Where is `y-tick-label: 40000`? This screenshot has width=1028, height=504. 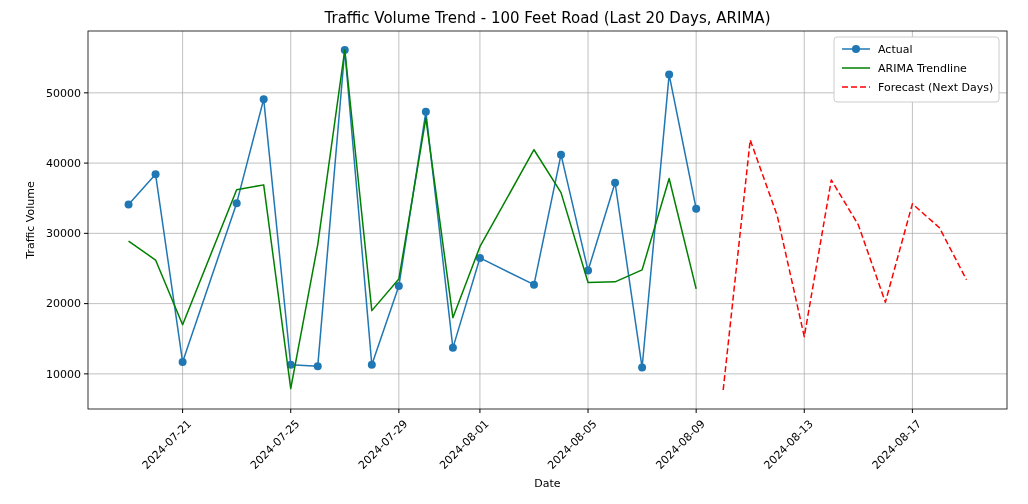
y-tick-label: 40000 is located at coordinates (63, 163).